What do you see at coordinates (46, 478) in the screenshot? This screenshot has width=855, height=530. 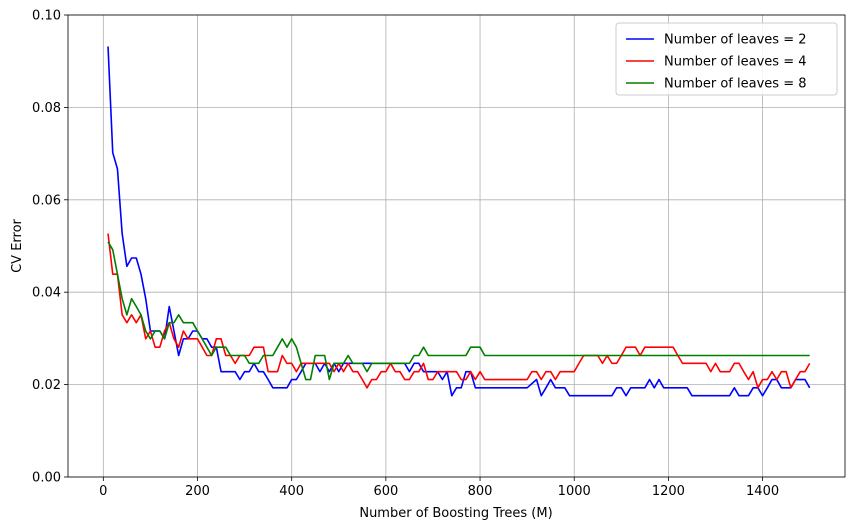 I see `y-tick-label: 0.00` at bounding box center [46, 478].